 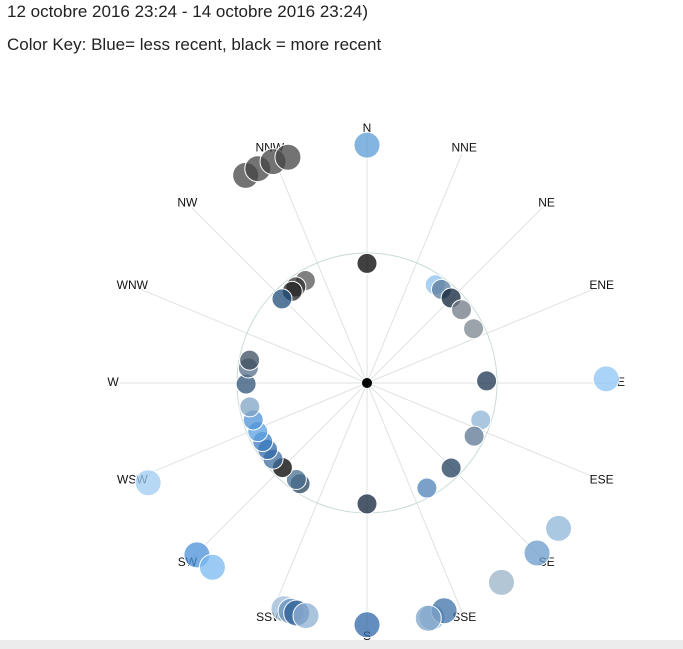 I want to click on direction-label: ESE, so click(x=602, y=479).